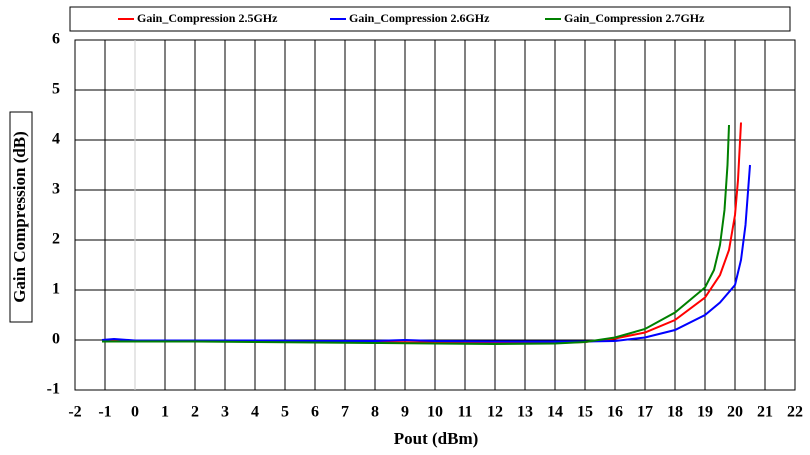 The height and width of the screenshot is (455, 810). Describe the element at coordinates (585, 412) in the screenshot. I see `x-tick-label: 15` at that location.